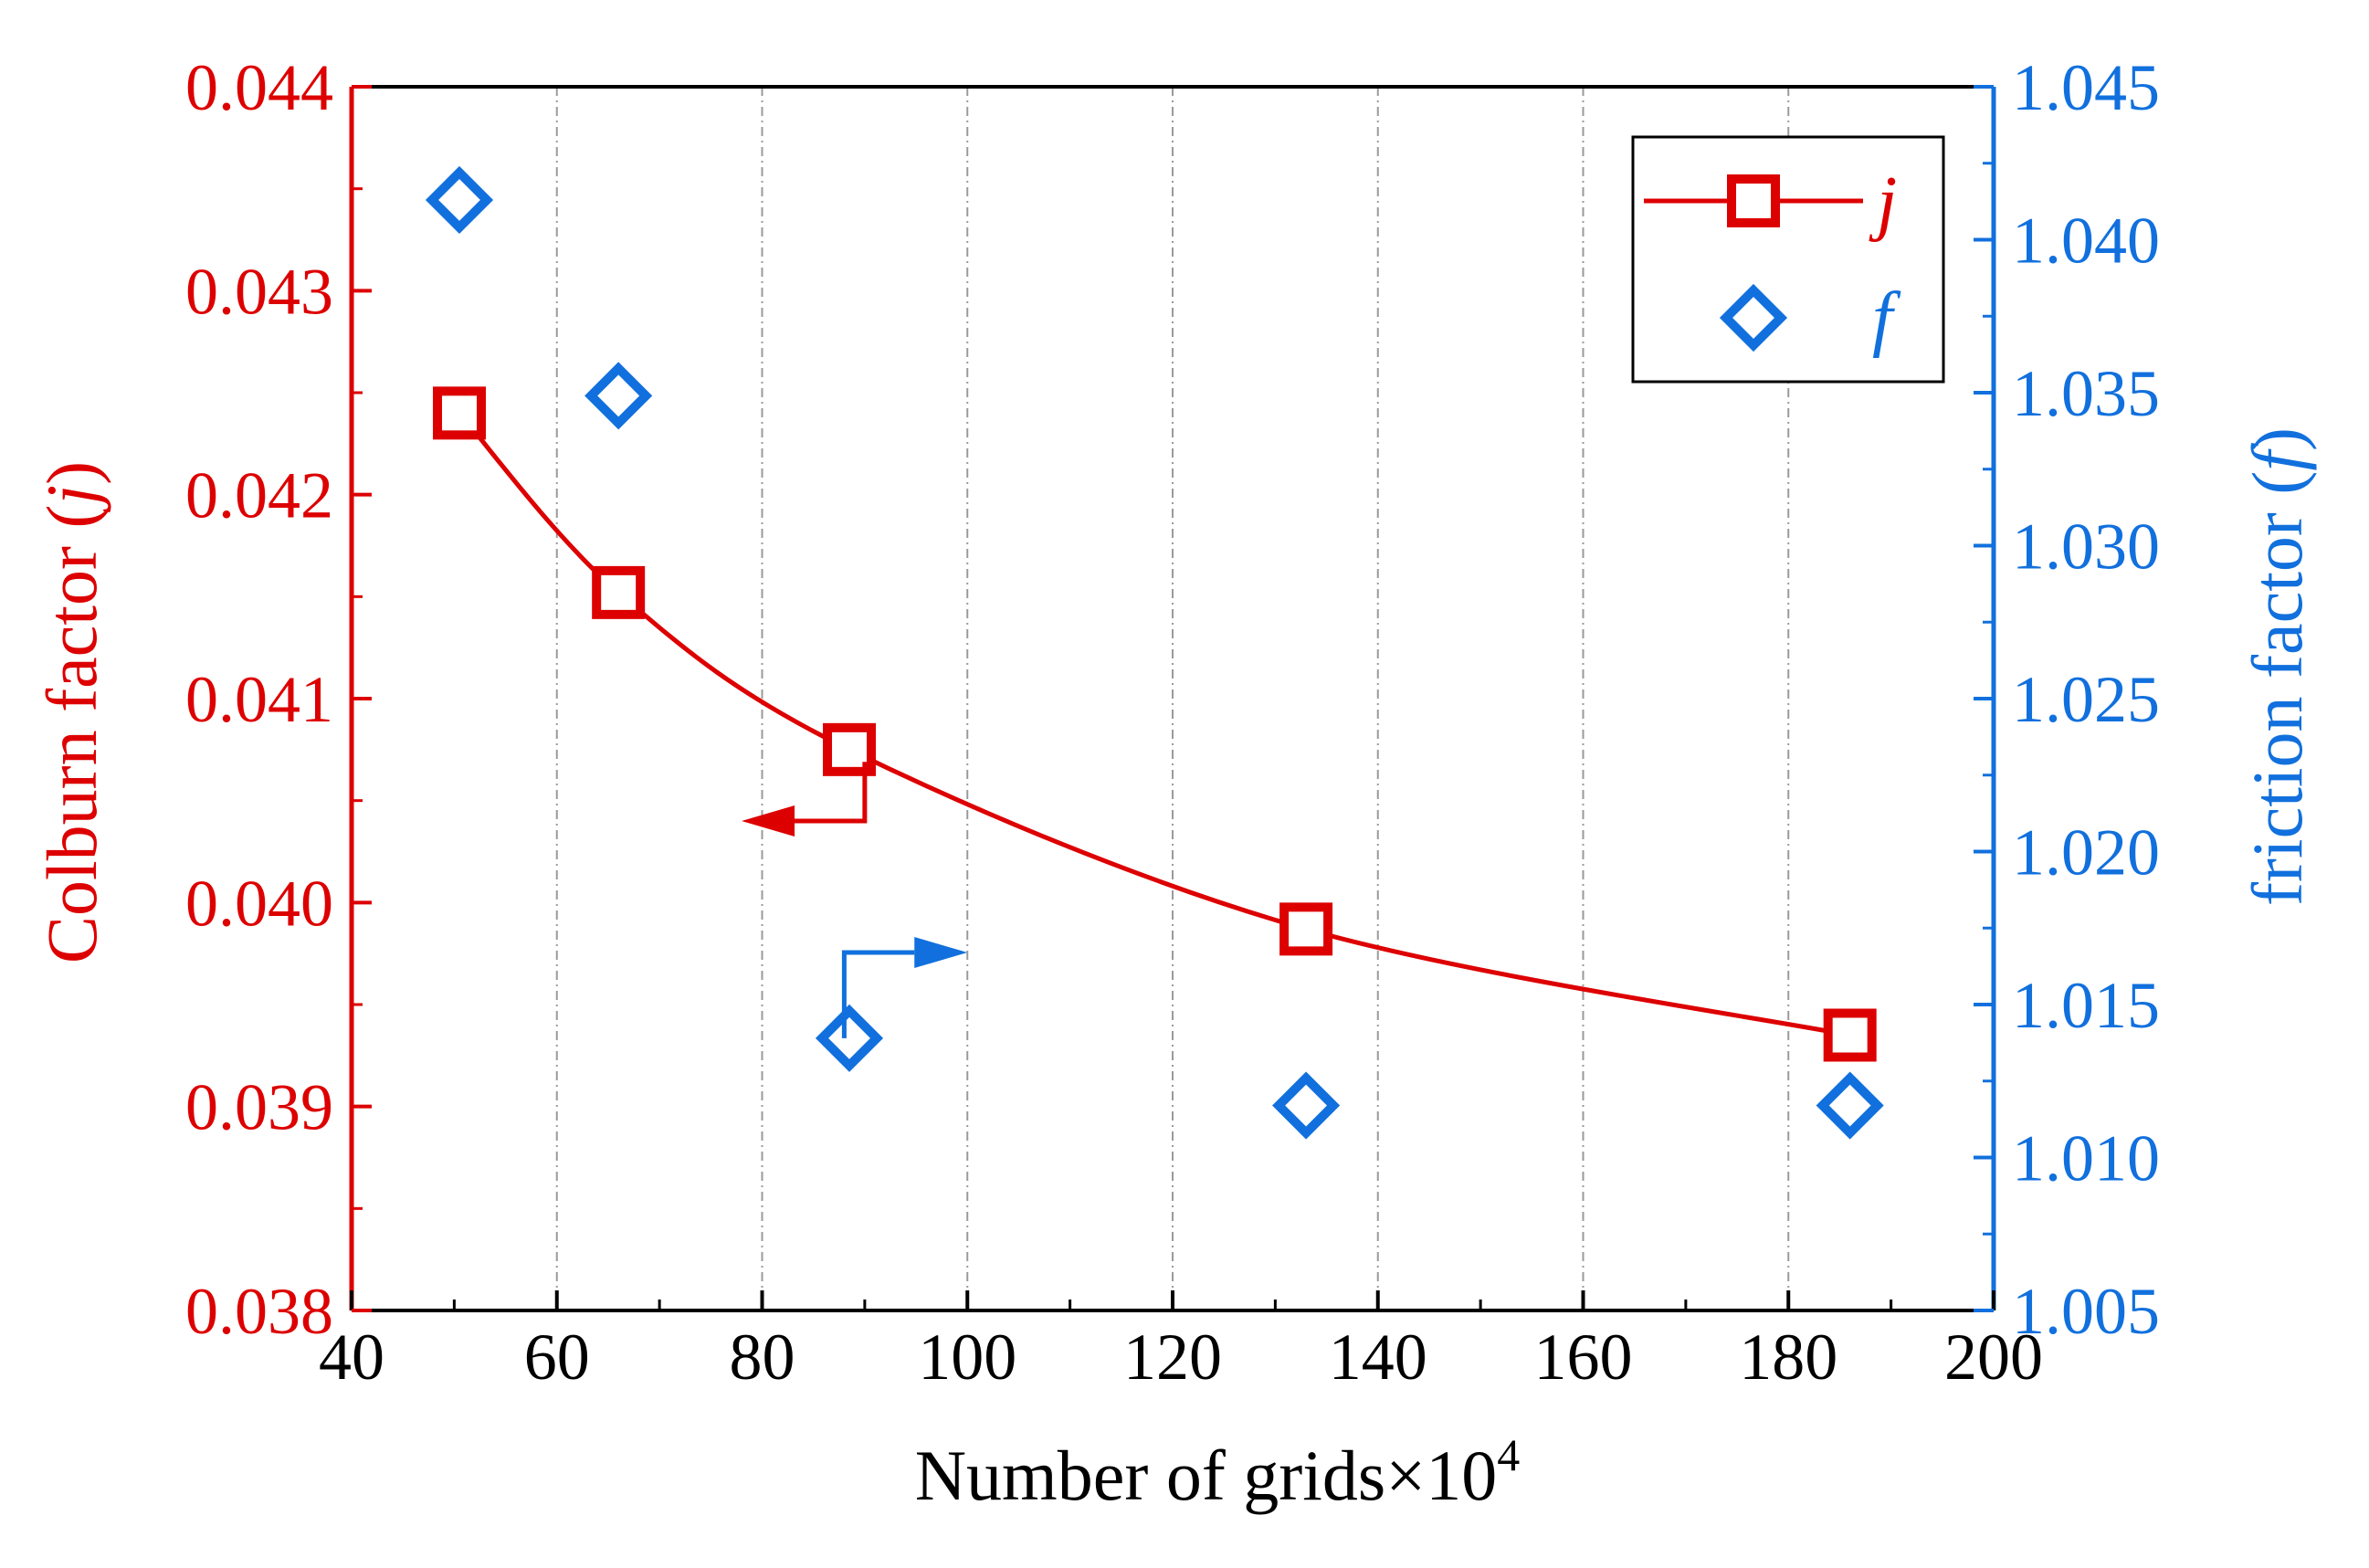  Describe the element at coordinates (967, 1357) in the screenshot. I see `x-tick-label-3: 100` at that location.